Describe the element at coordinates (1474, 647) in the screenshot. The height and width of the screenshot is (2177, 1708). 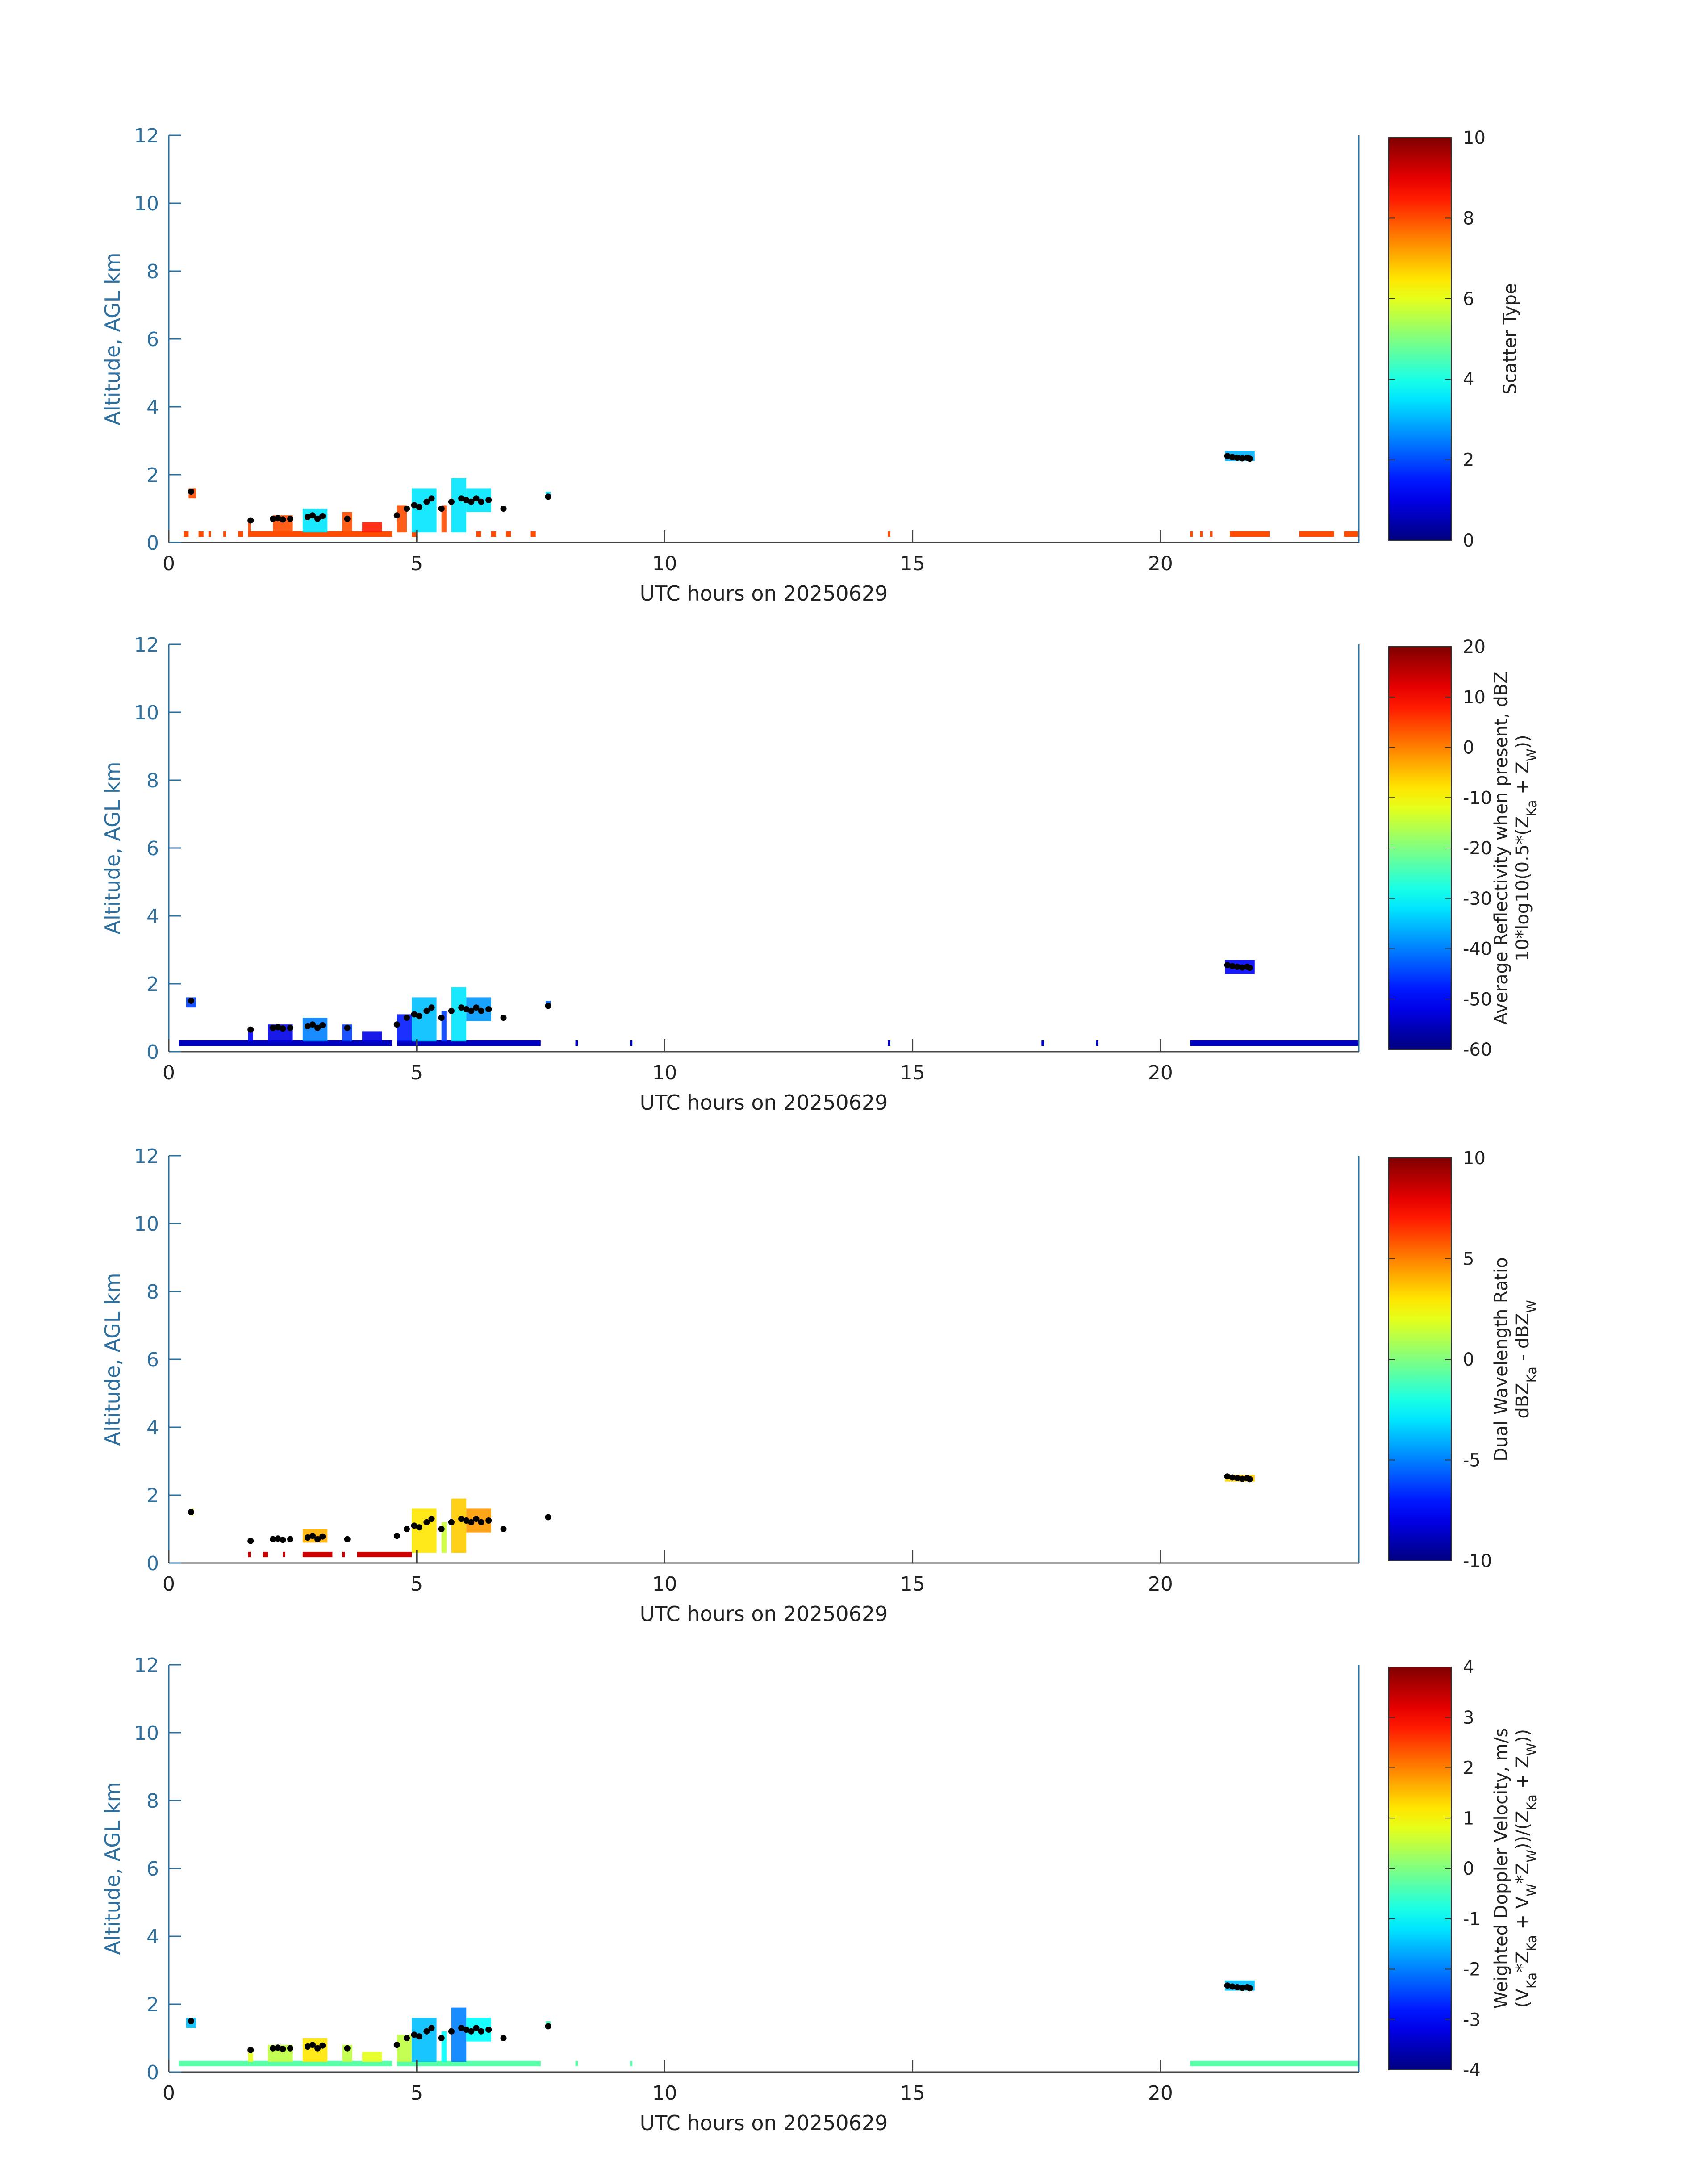
I see `colorbar-tick-label: 20` at that location.